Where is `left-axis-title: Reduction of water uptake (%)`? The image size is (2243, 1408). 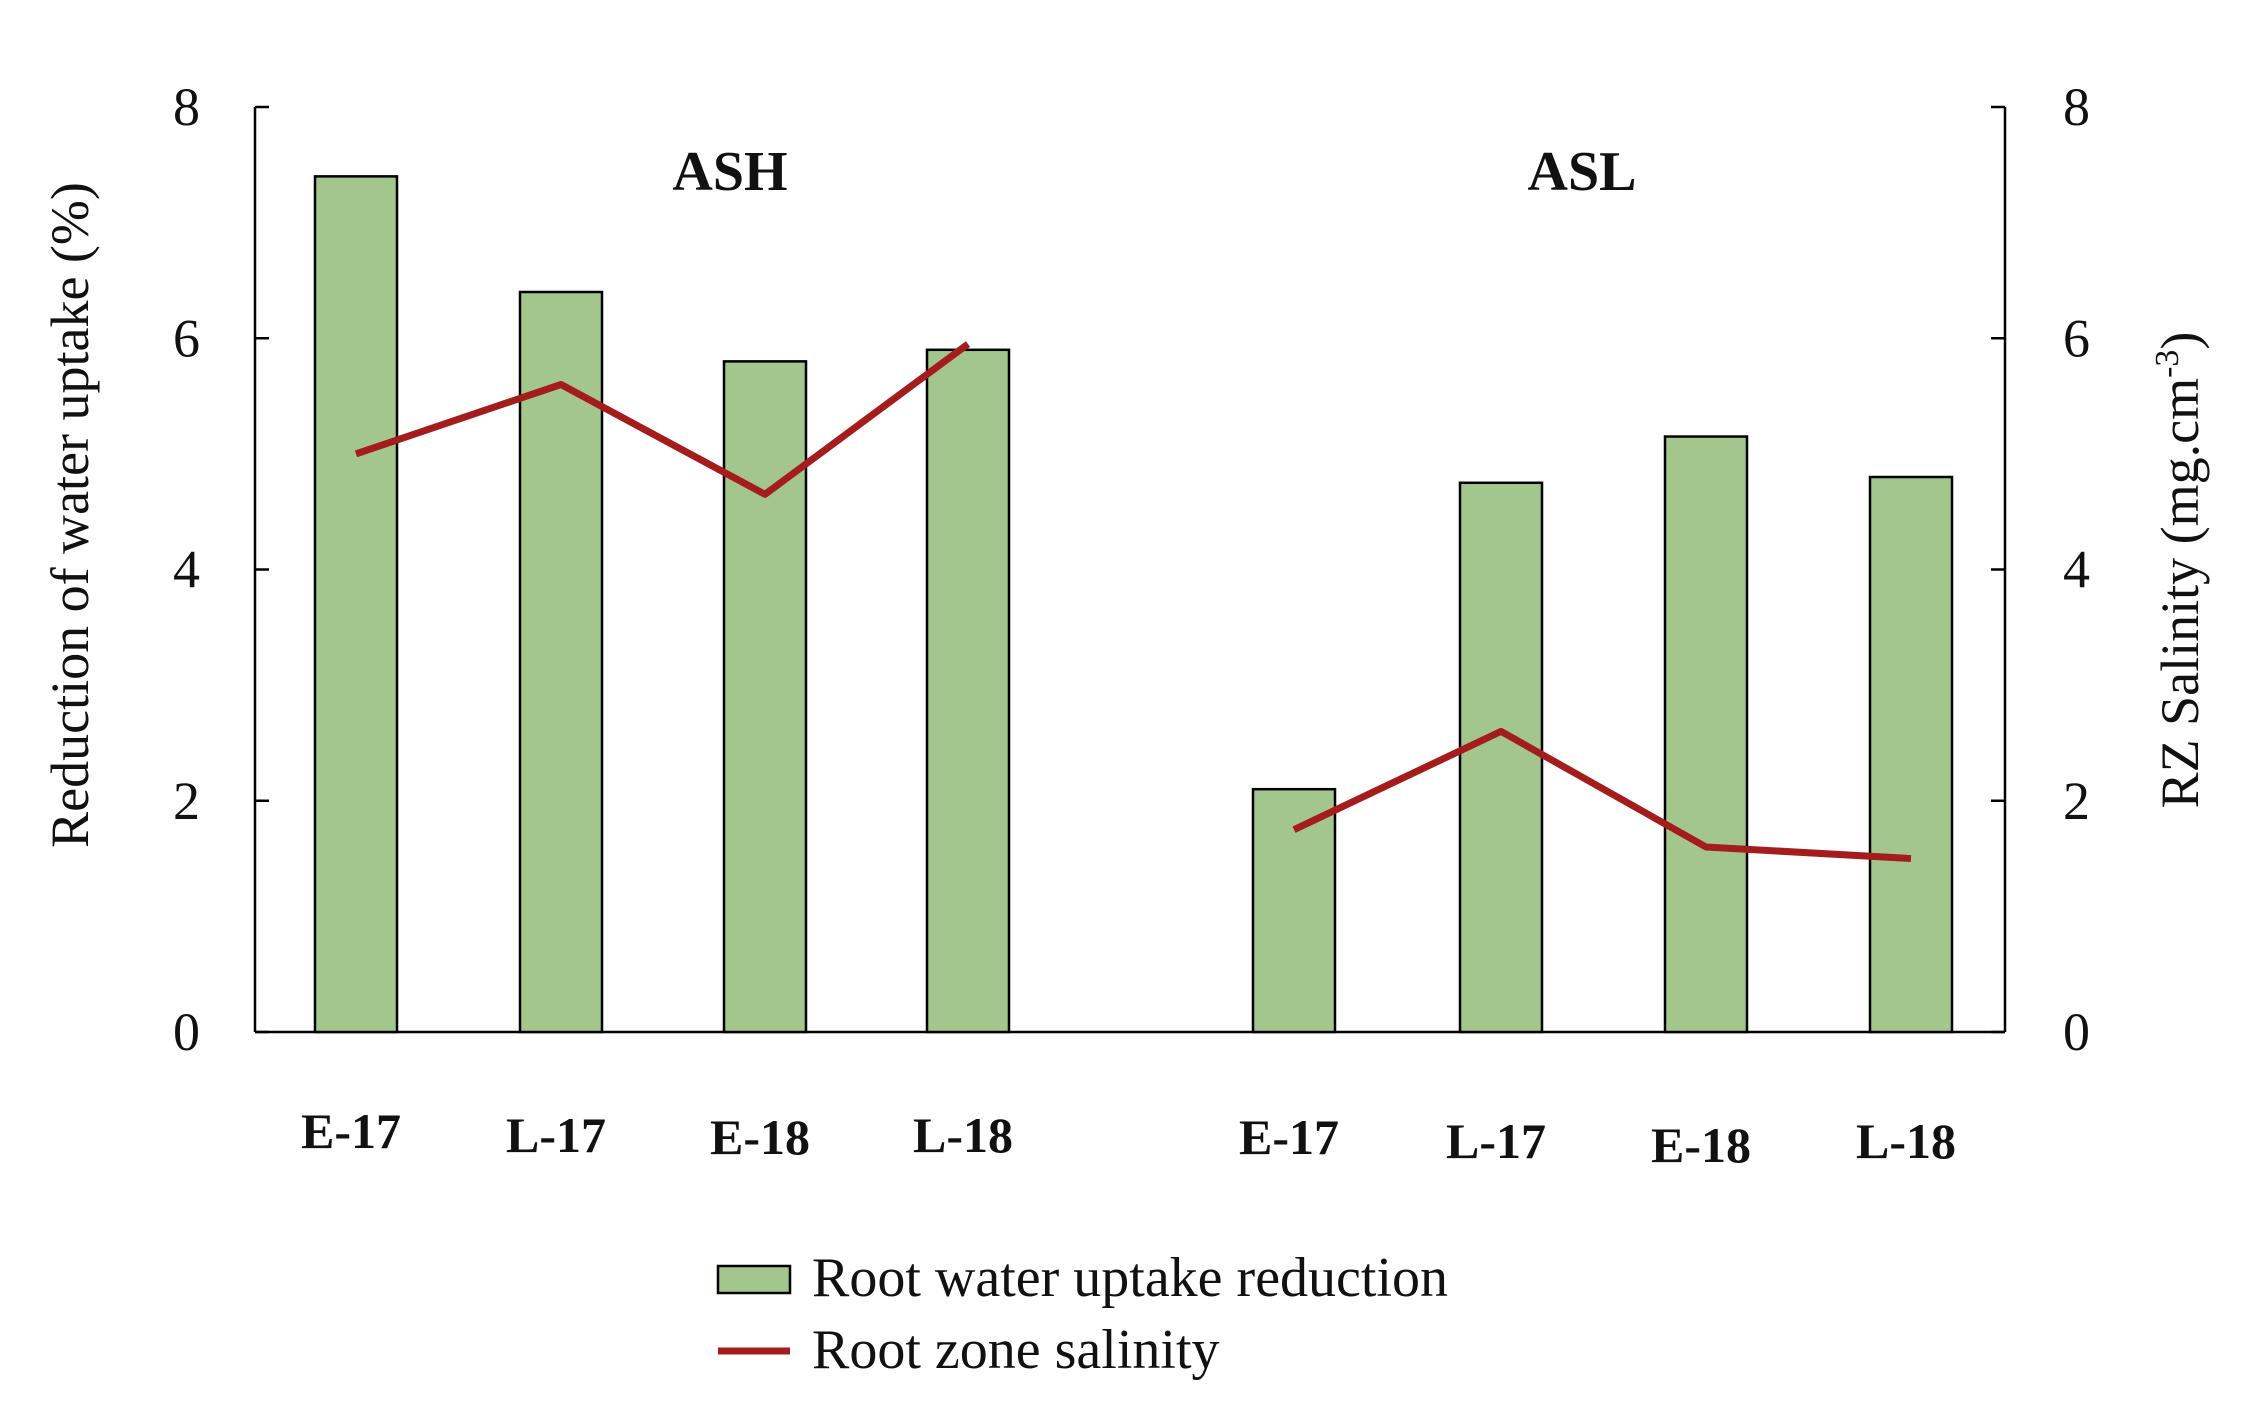
left-axis-title: Reduction of water uptake (%) is located at coordinates (70, 515).